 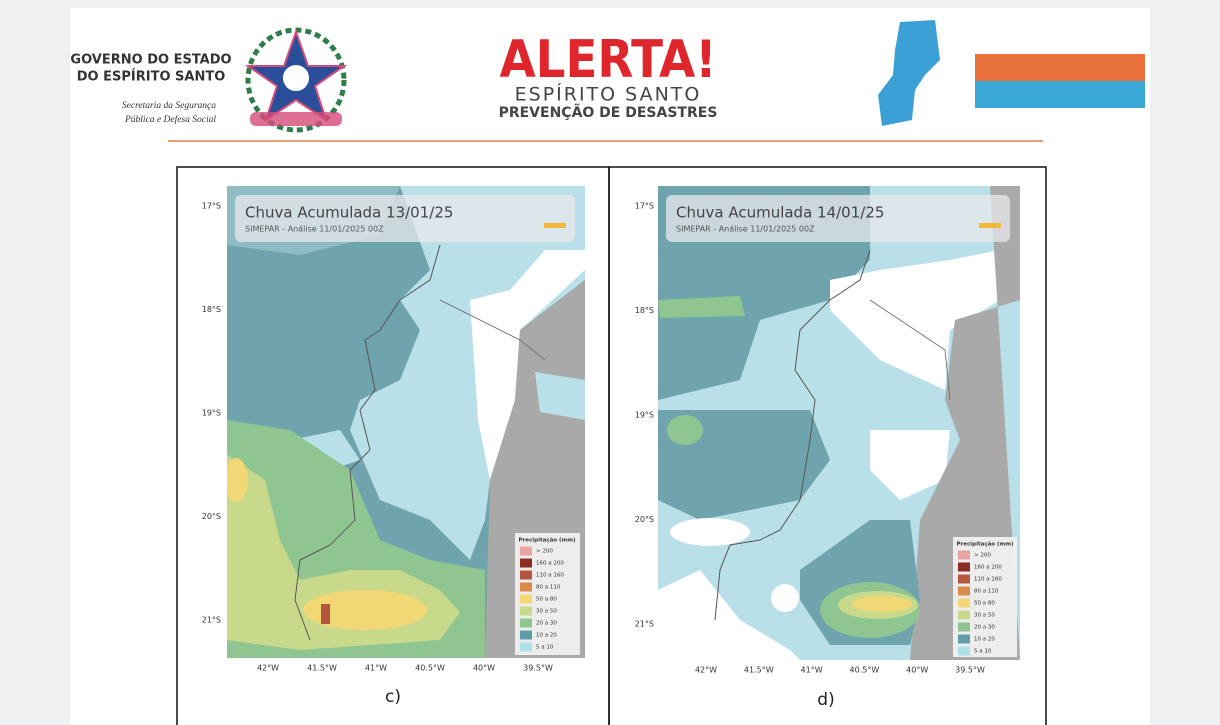 I want to click on caption: c), so click(x=393, y=697).